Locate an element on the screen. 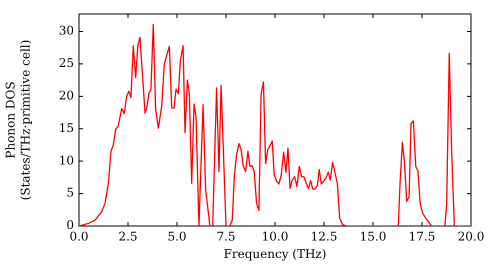 This screenshot has height=280, width=500. x-tick-label: 12.5 is located at coordinates (324, 236).